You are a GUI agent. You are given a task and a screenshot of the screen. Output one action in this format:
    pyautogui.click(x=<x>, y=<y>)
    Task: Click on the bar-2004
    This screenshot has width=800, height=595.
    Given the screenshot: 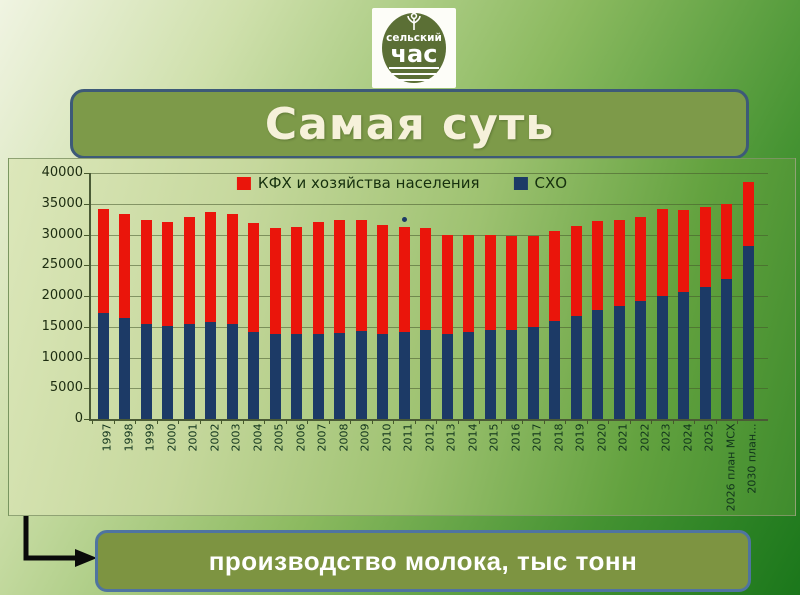 What is the action you would take?
    pyautogui.click(x=253, y=320)
    